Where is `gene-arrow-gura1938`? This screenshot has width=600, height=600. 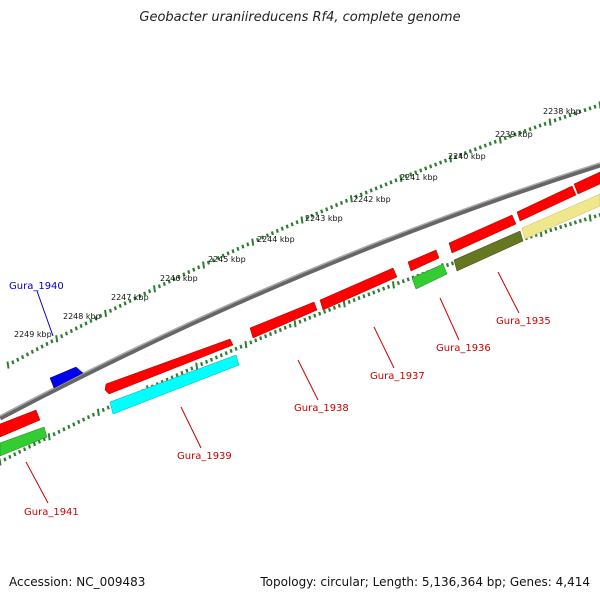 gene-arrow-gura1938 is located at coordinates (283, 320).